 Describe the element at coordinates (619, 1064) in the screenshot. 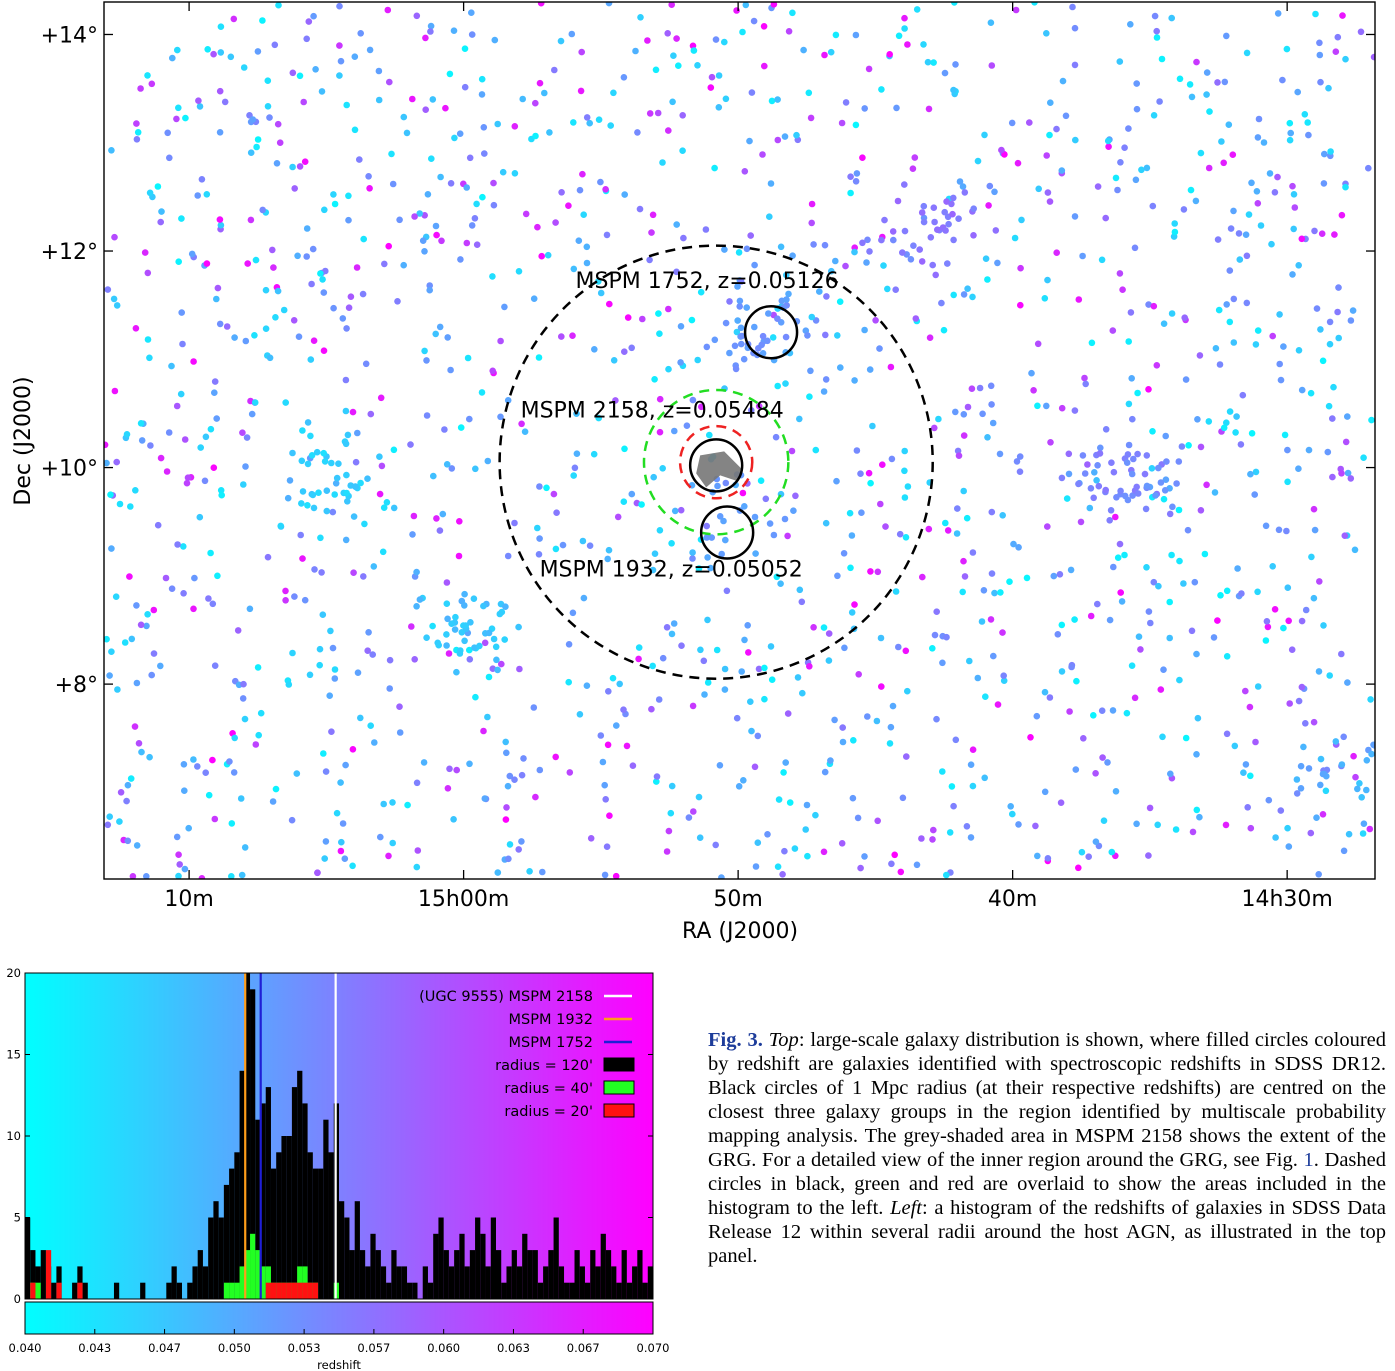

I see `legend-box-swatch` at that location.